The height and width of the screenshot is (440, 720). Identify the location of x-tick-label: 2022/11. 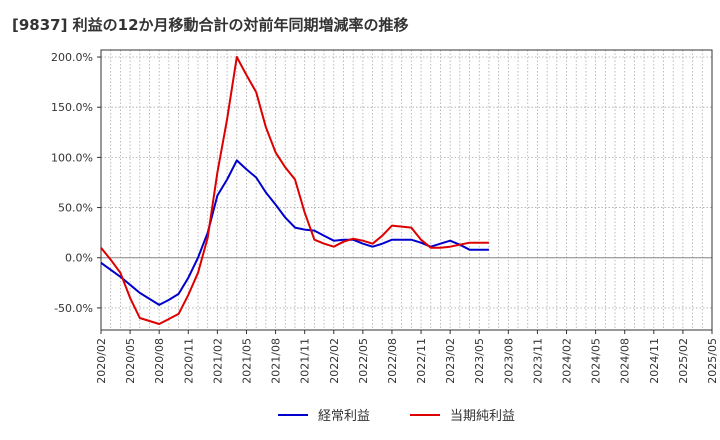
(421, 361).